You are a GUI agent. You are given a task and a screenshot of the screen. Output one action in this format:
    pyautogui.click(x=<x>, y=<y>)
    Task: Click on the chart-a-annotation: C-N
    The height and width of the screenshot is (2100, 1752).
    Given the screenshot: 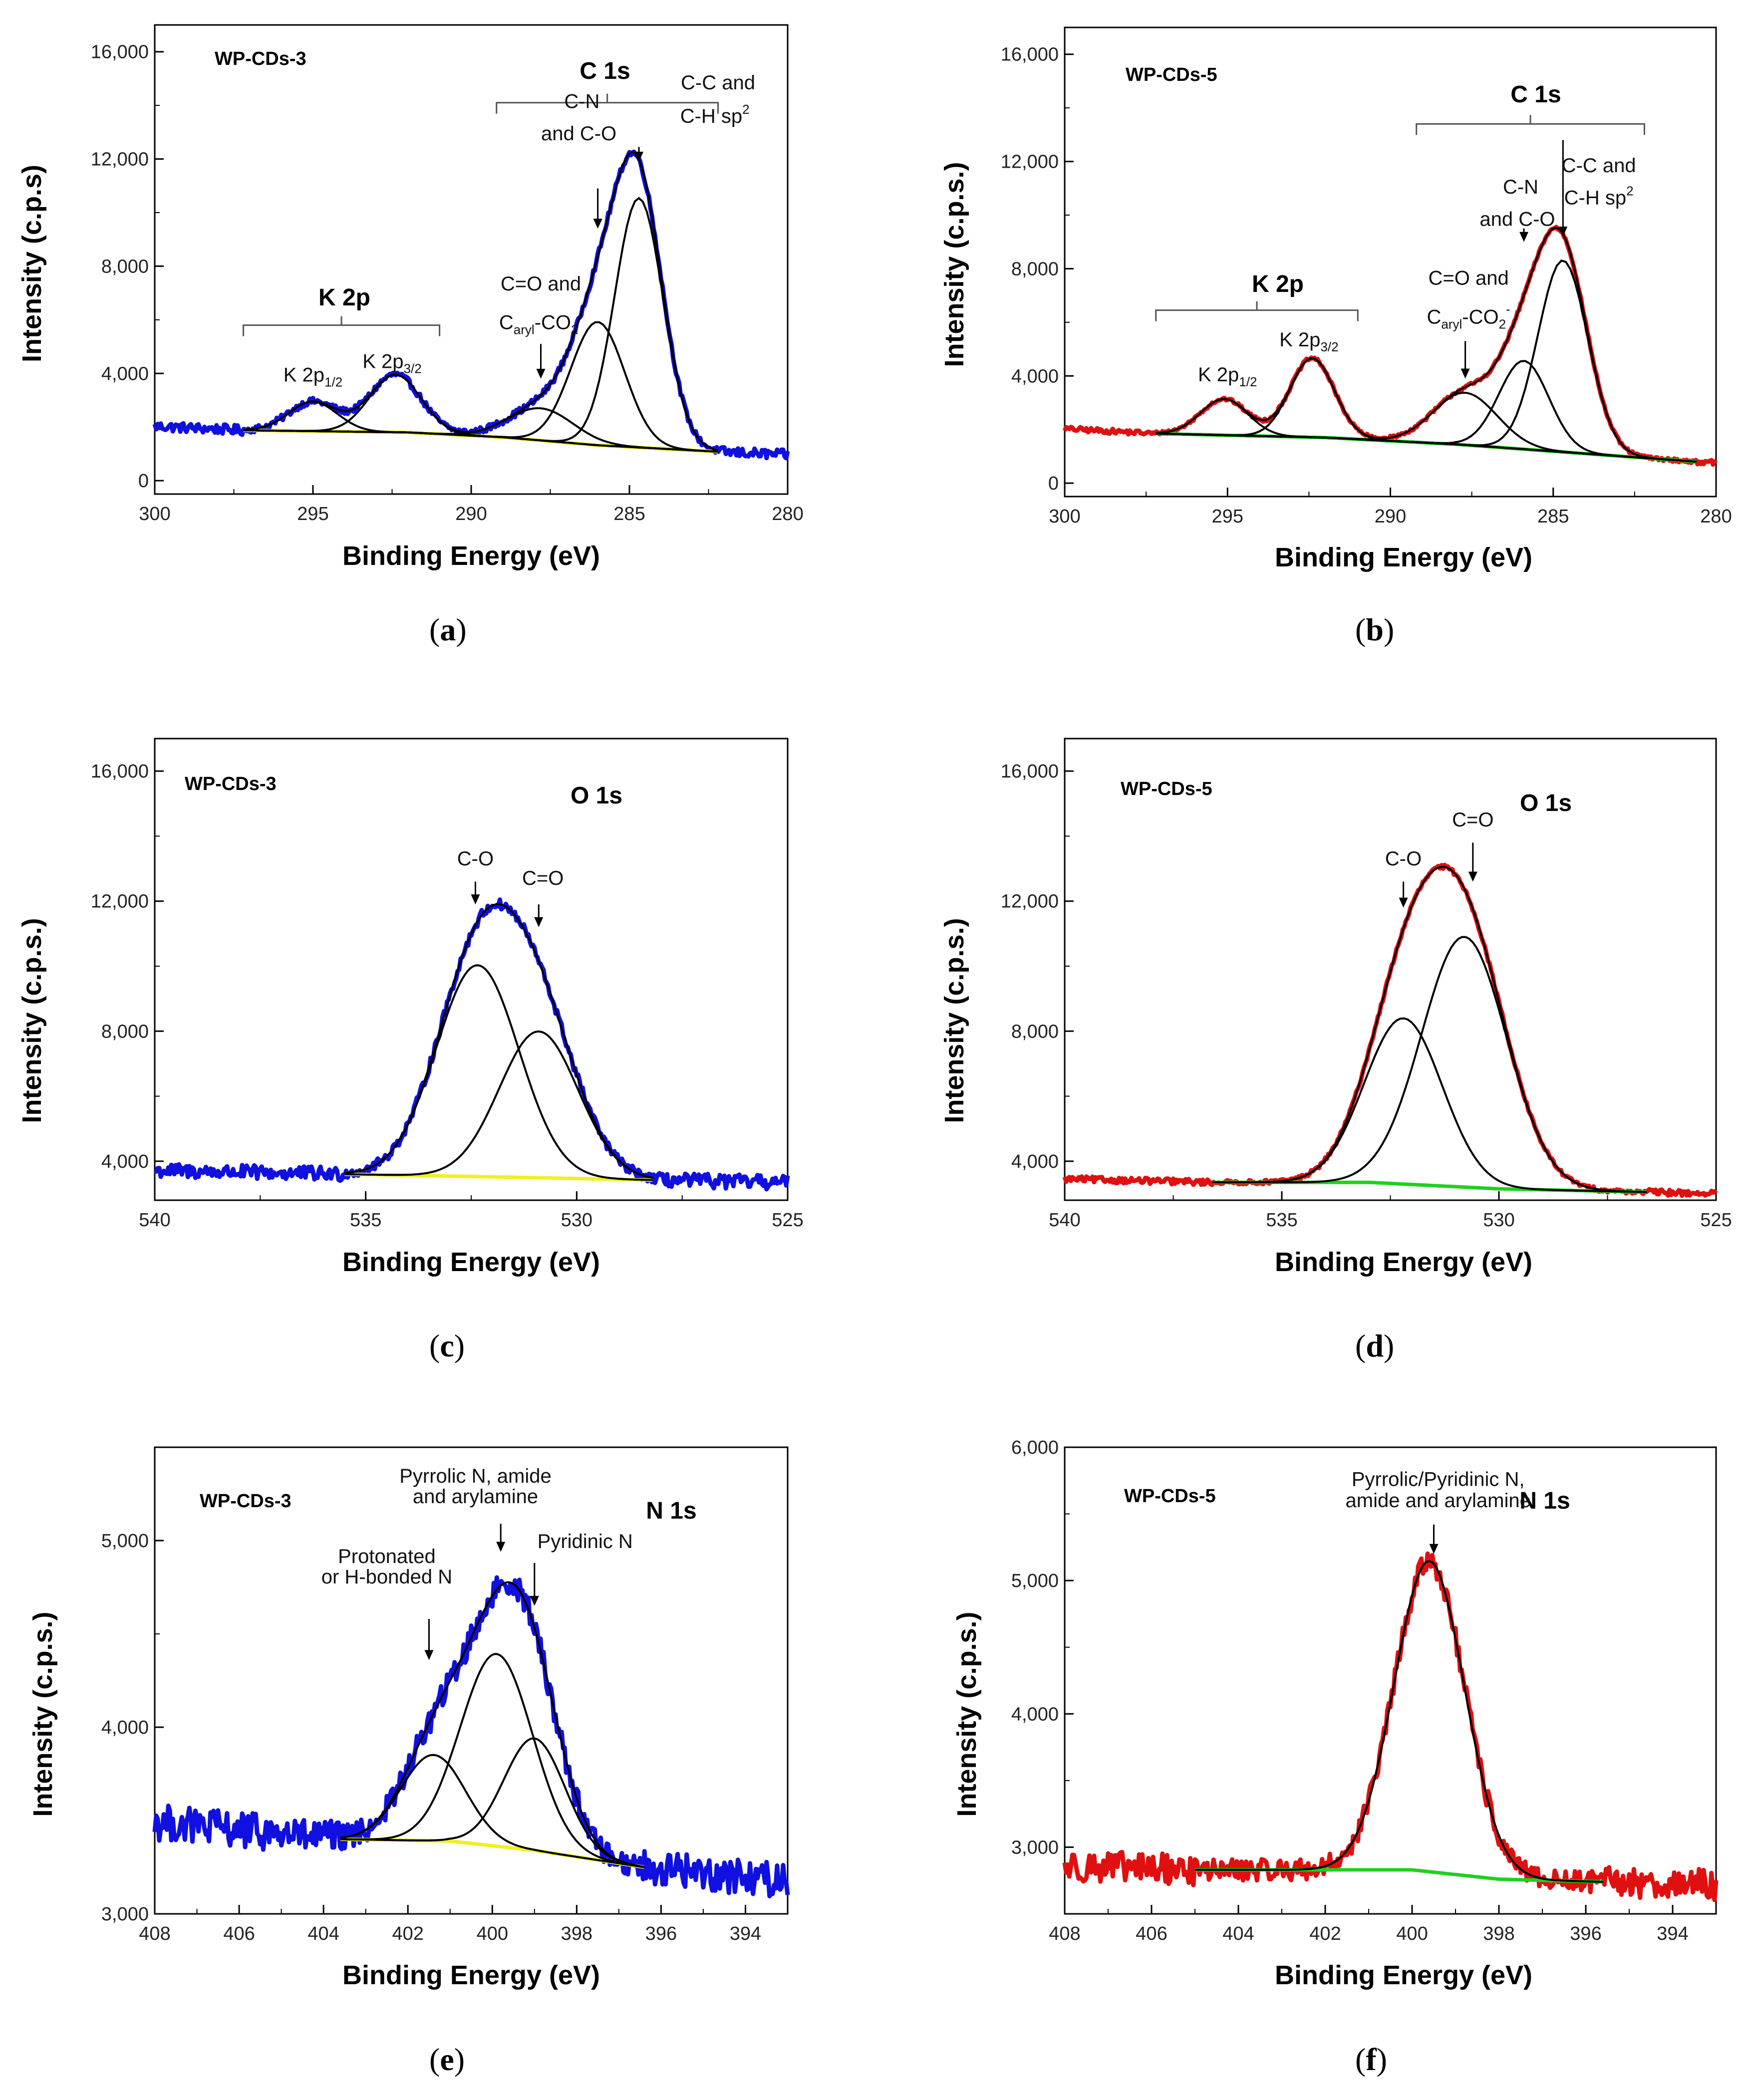 What is the action you would take?
    pyautogui.click(x=581, y=102)
    